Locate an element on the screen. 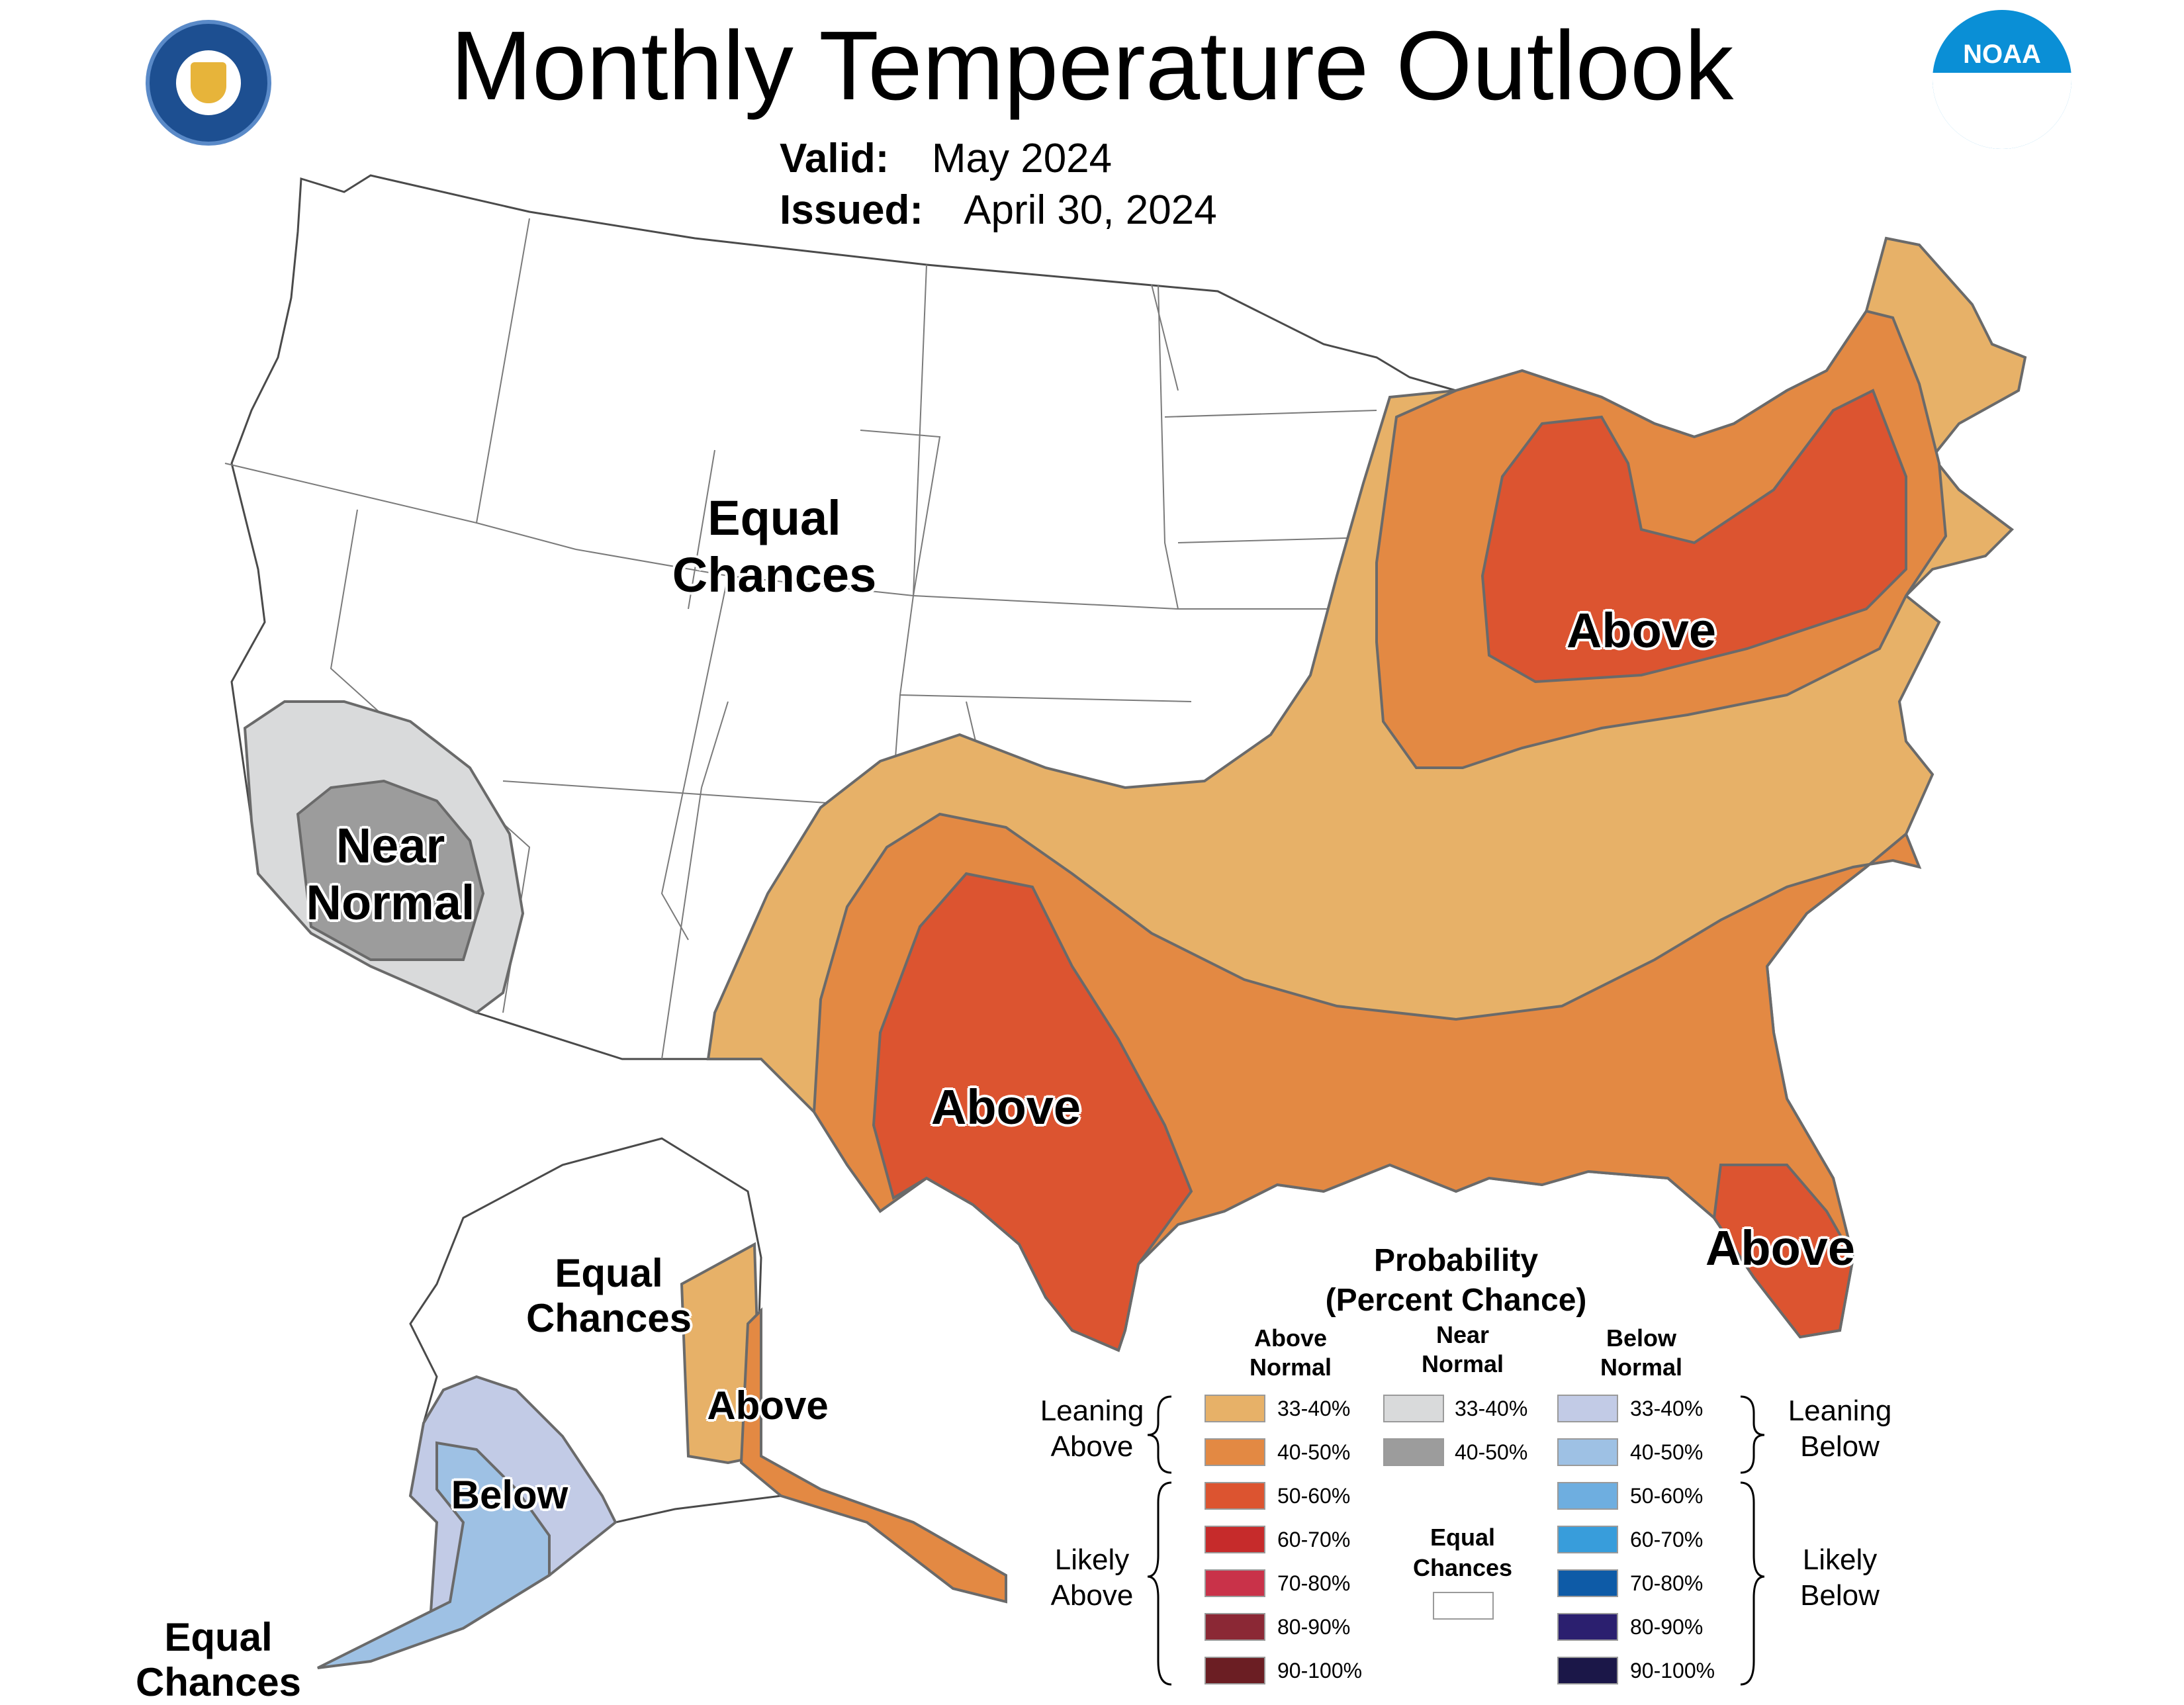 The width and height of the screenshot is (2184, 1705). legend-near-range-label-2: 40-50% is located at coordinates (1491, 1452).